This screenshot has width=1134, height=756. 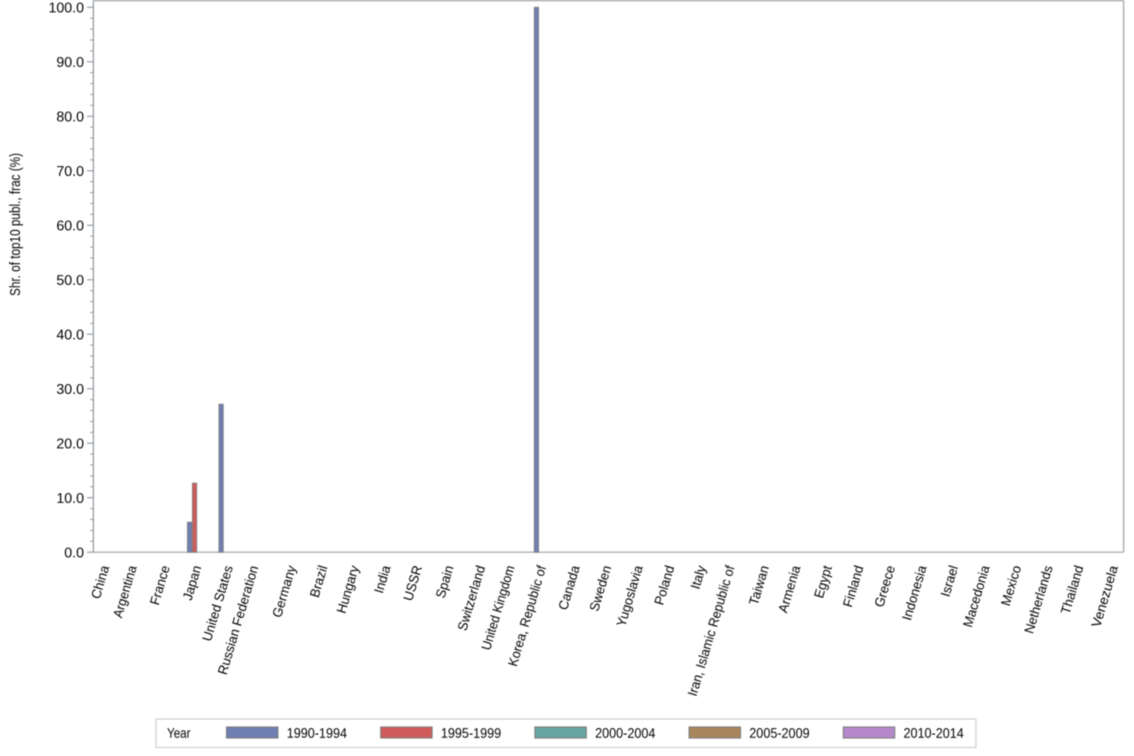 I want to click on svg-text: 2005-2009, so click(x=779, y=733).